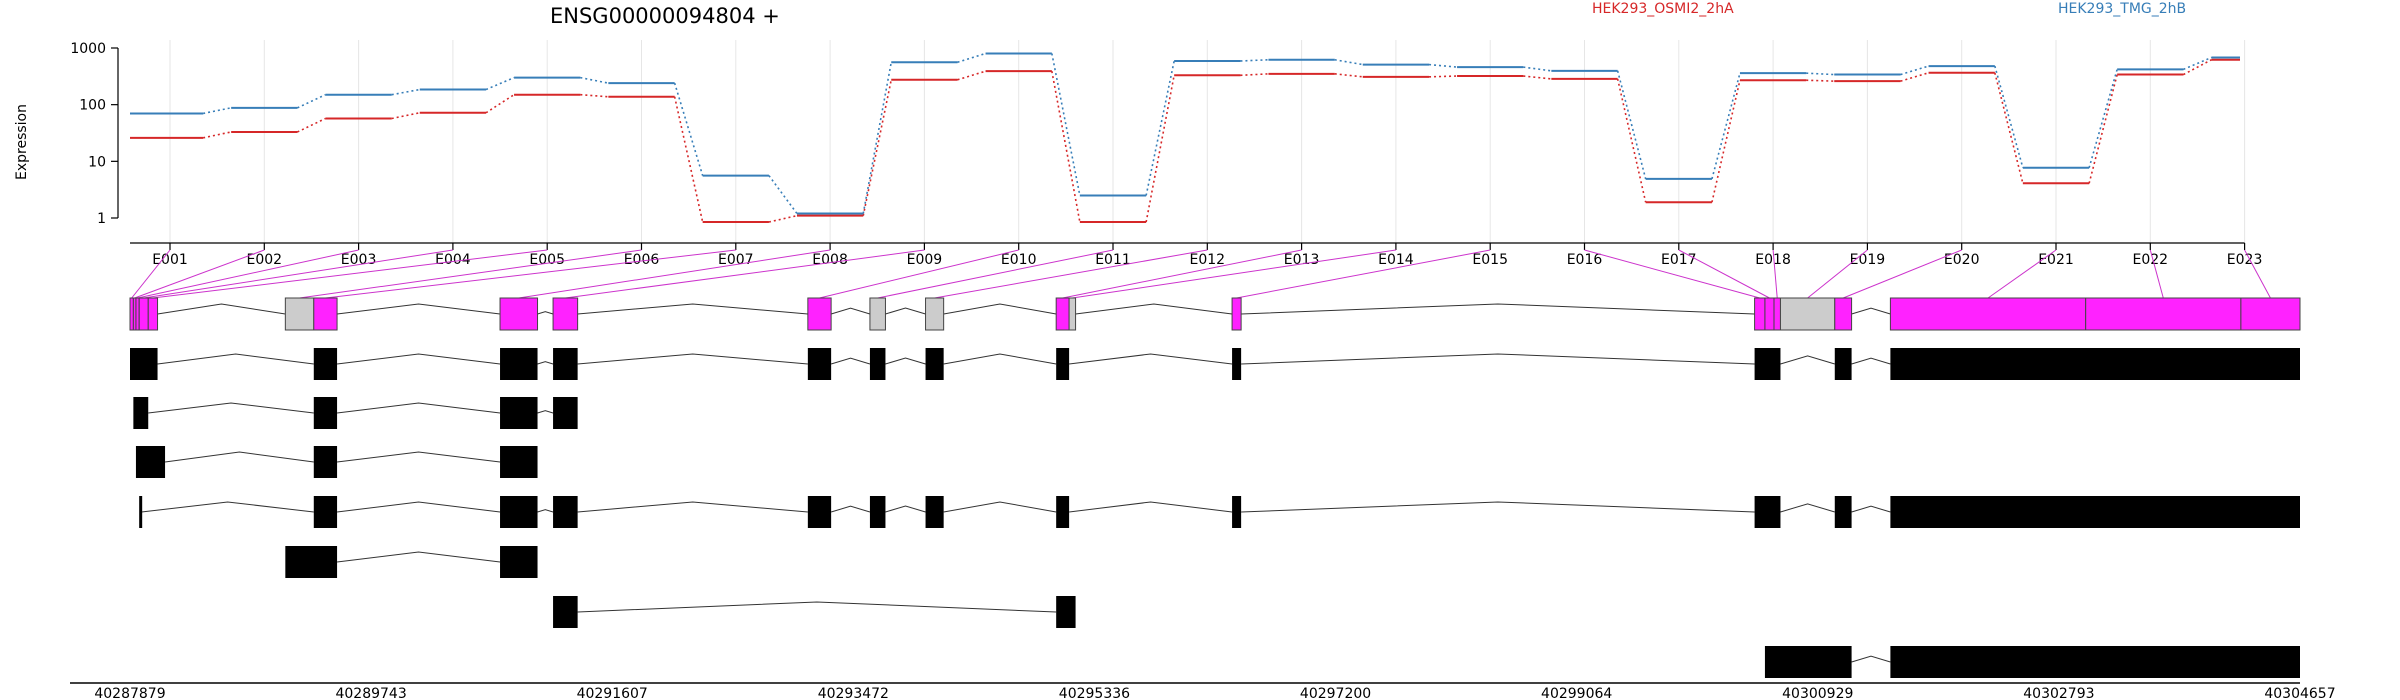 The height and width of the screenshot is (700, 2400). What do you see at coordinates (2058, 693) in the screenshot?
I see `genomic-tick-label: 40302793` at bounding box center [2058, 693].